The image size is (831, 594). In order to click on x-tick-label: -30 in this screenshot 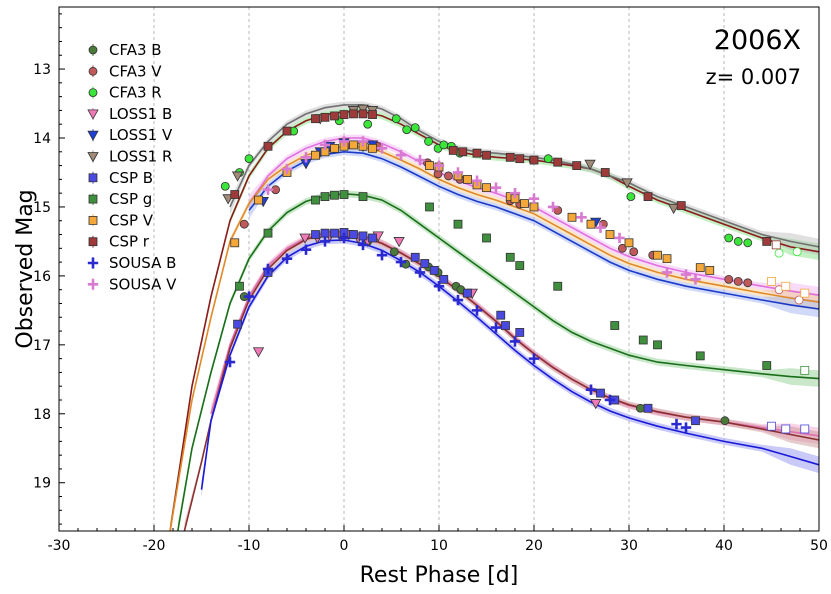, I will do `click(59, 546)`.